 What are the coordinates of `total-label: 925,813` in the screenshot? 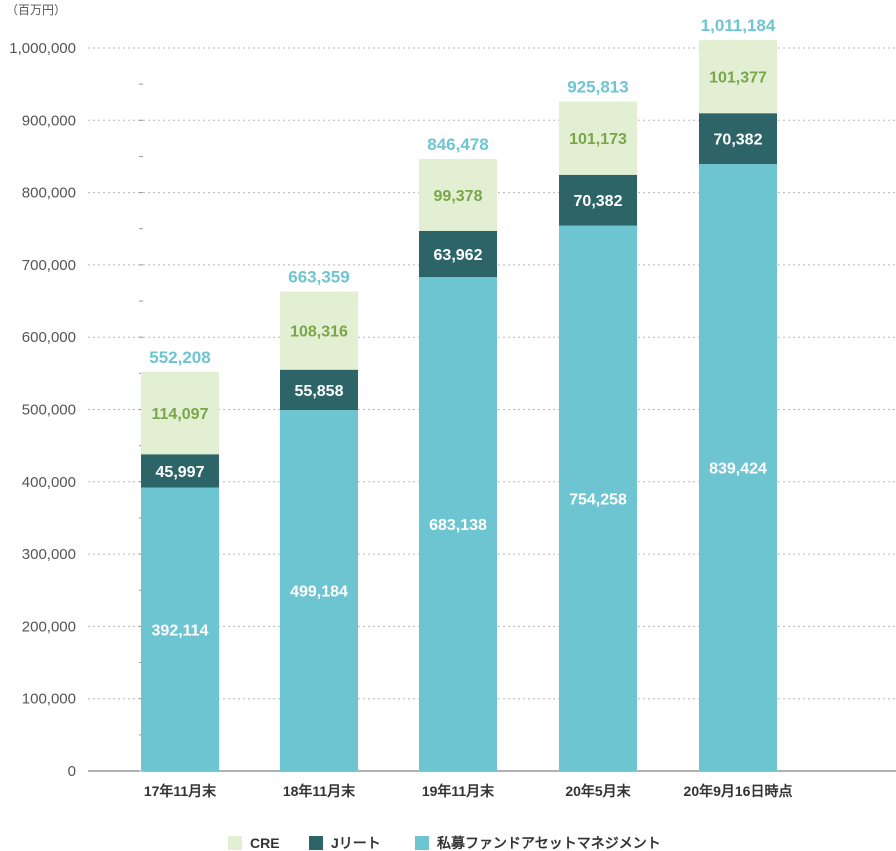 It's located at (597, 87).